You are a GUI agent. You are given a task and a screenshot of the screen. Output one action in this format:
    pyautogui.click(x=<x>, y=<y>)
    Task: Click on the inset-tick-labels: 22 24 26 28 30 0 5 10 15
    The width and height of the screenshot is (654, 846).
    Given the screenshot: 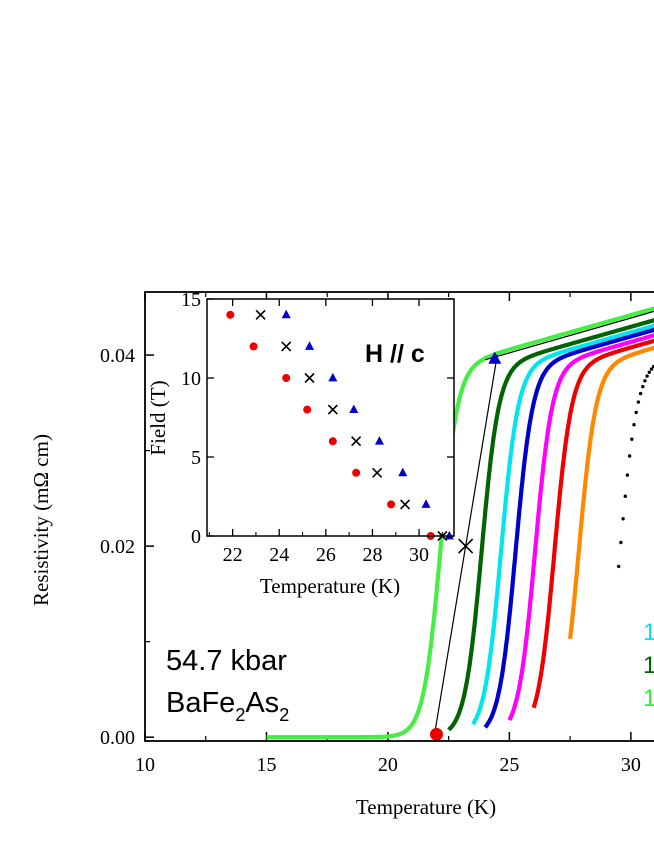 What is the action you would take?
    pyautogui.click(x=305, y=427)
    